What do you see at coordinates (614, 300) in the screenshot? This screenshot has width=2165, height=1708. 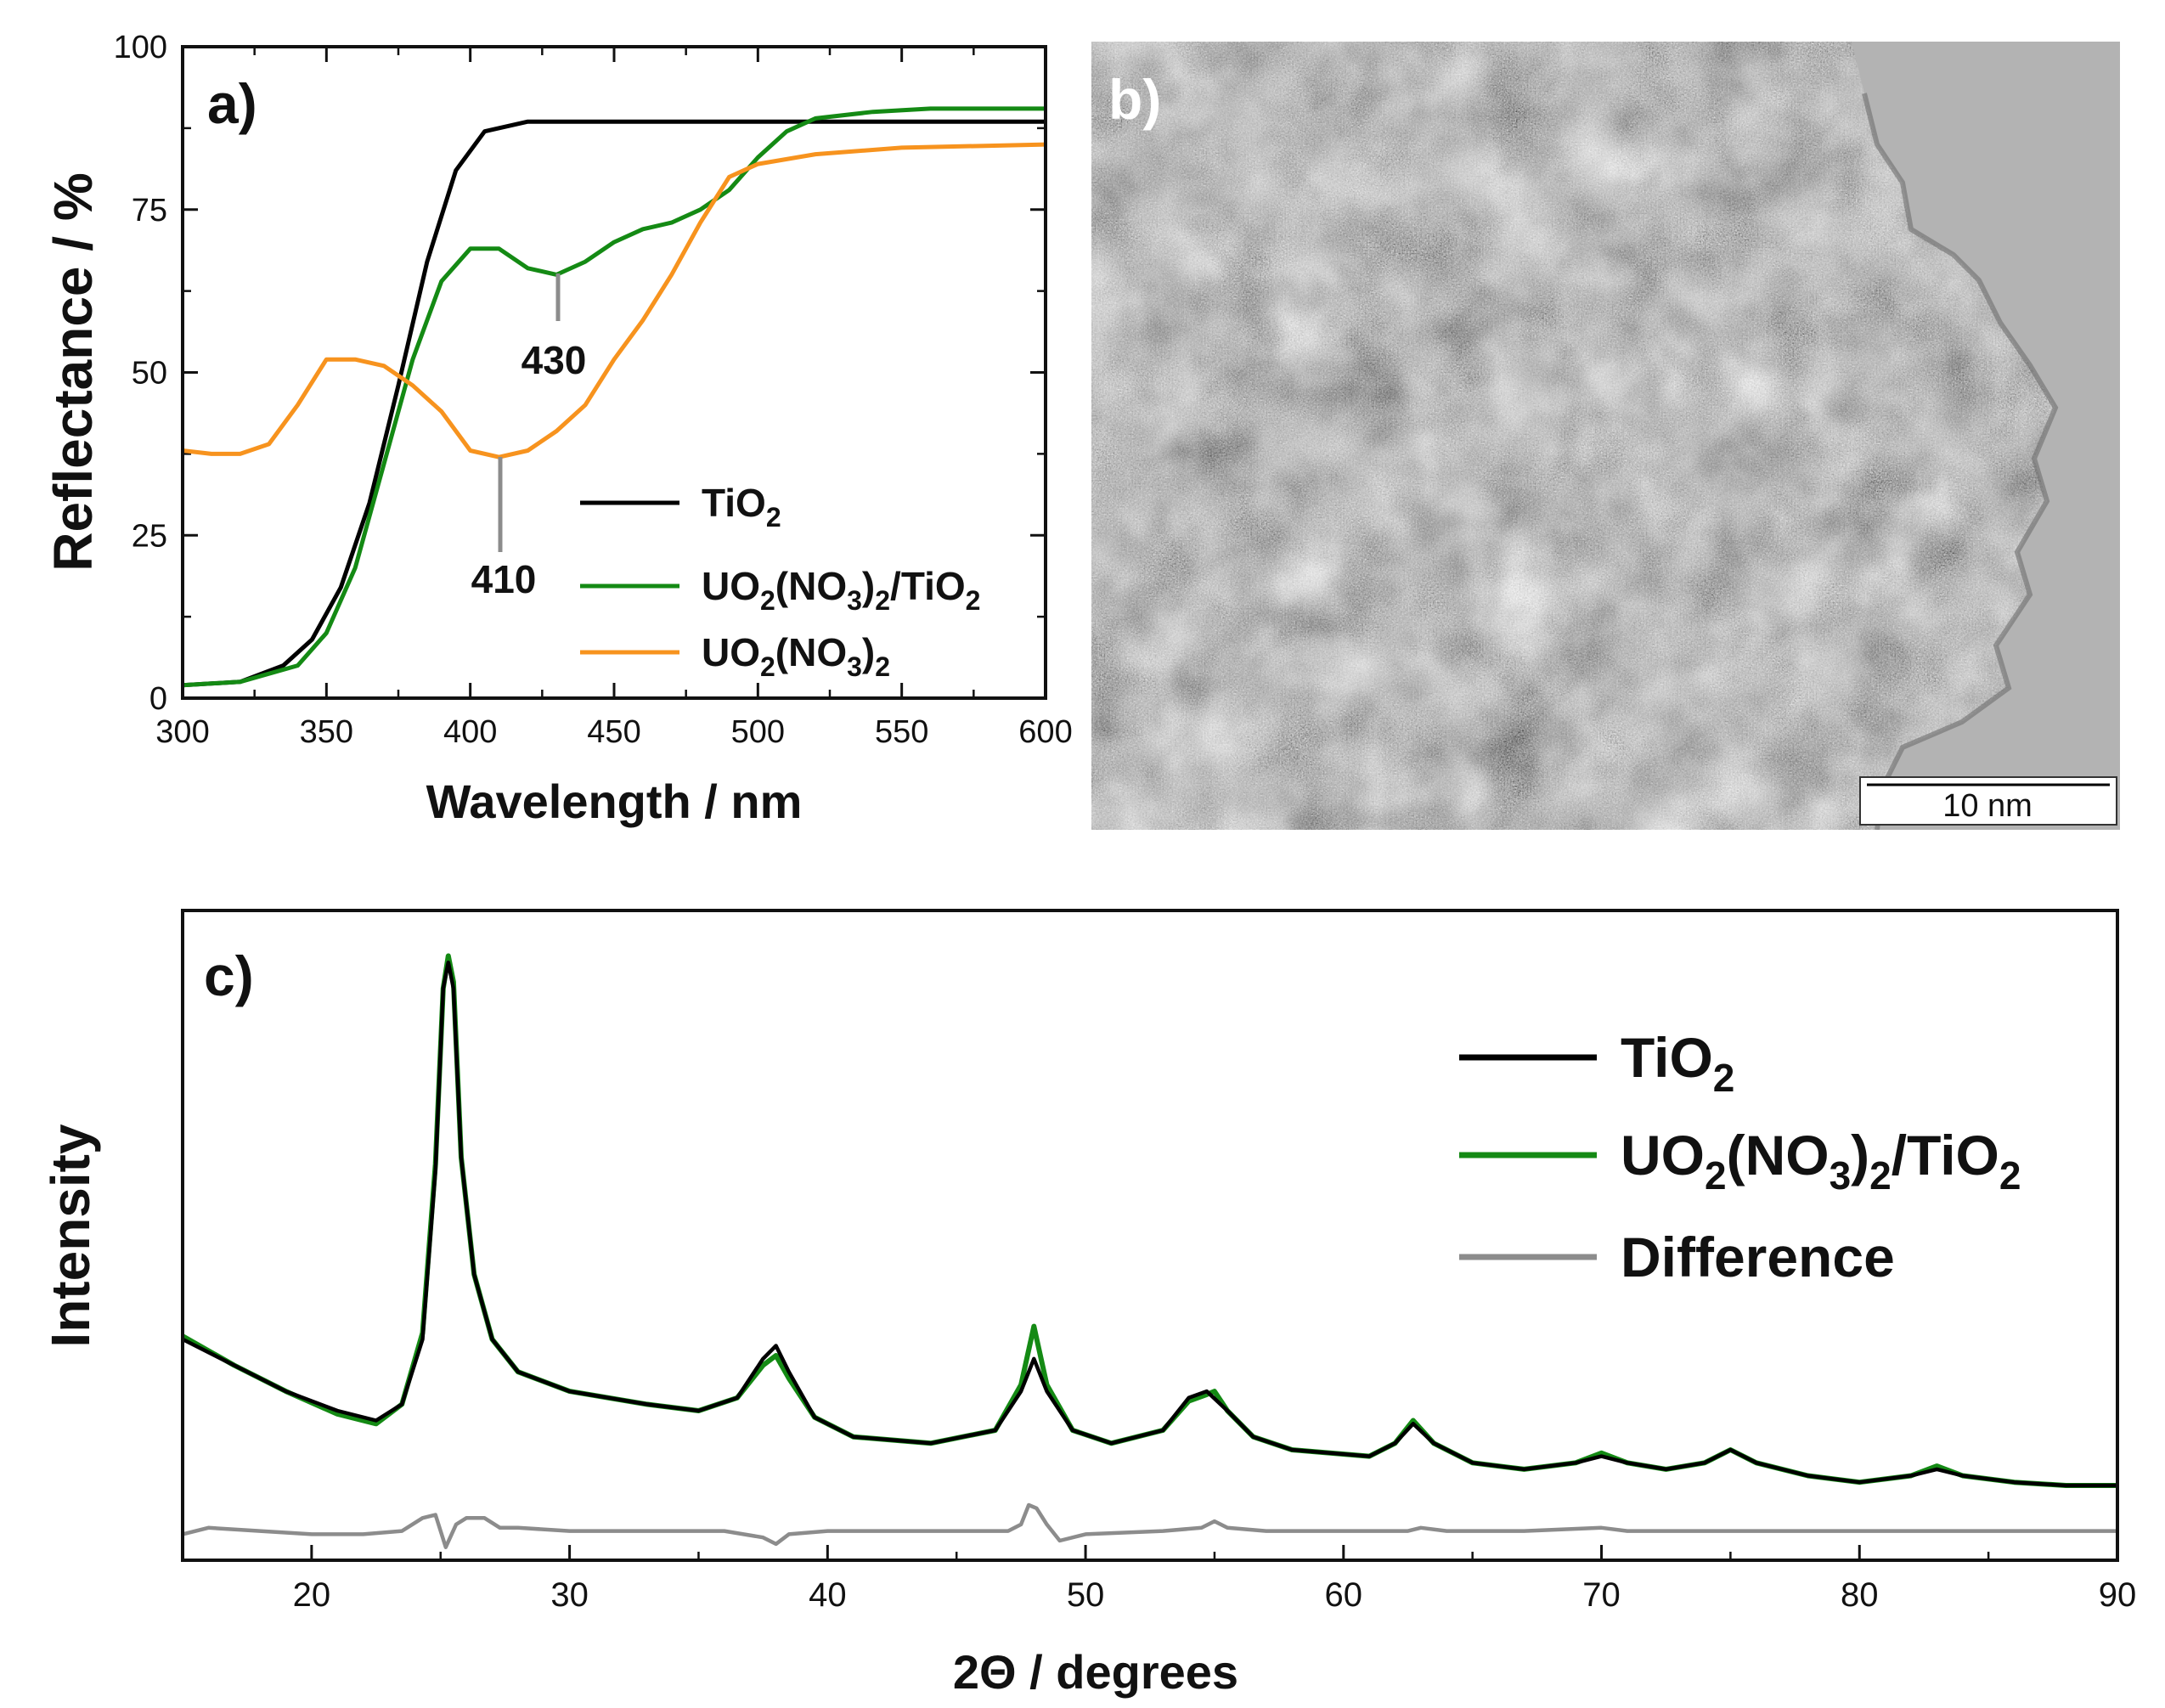 I see `series-uo2no32-line` at bounding box center [614, 300].